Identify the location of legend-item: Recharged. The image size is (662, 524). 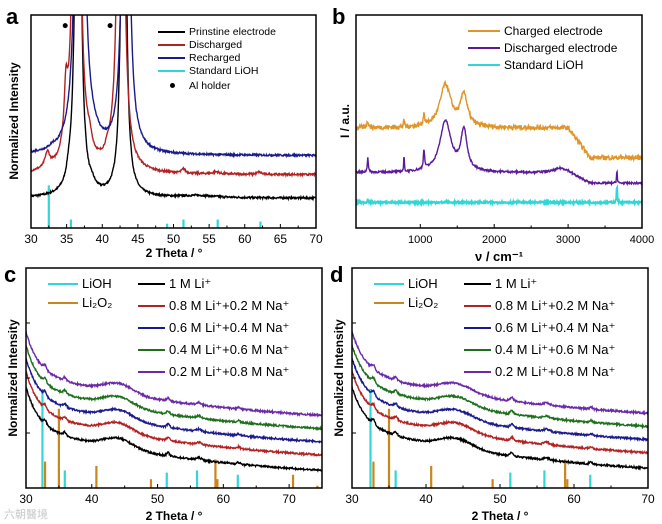
(199, 58).